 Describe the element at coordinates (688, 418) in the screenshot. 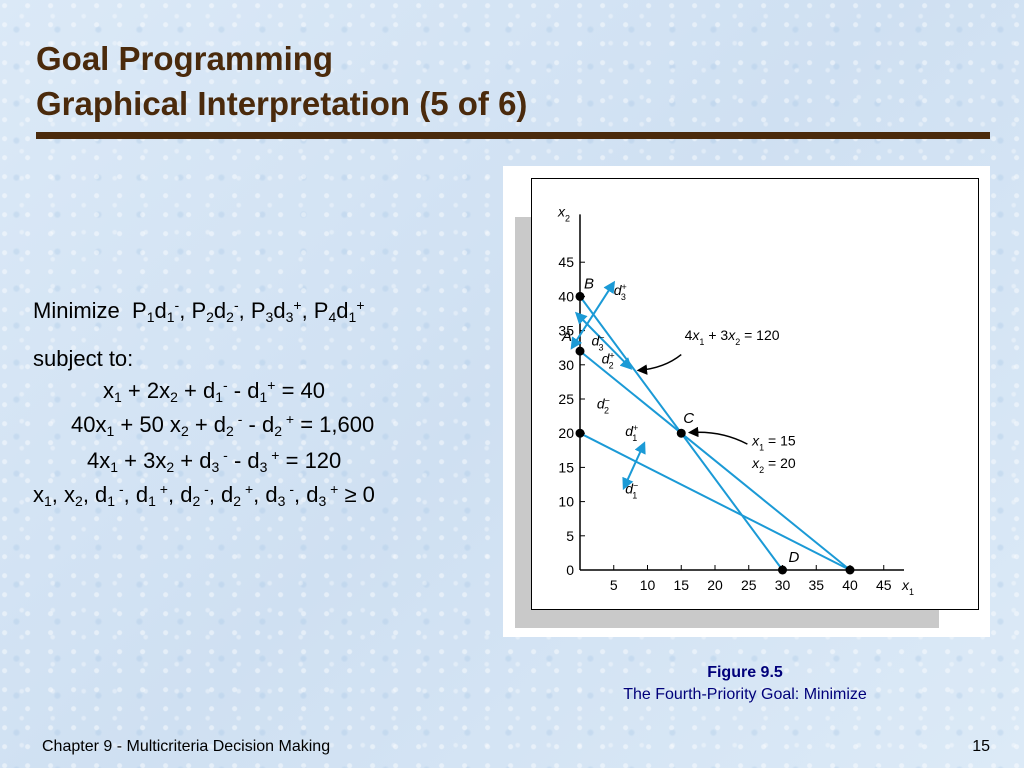

I see `point-label-c: C` at that location.